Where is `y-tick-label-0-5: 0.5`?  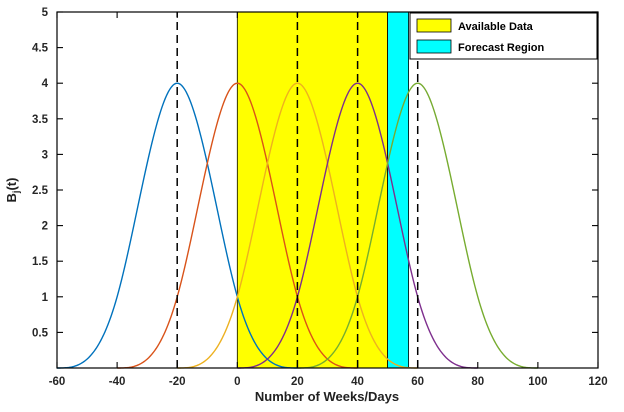
y-tick-label-0-5: 0.5 is located at coordinates (40, 333).